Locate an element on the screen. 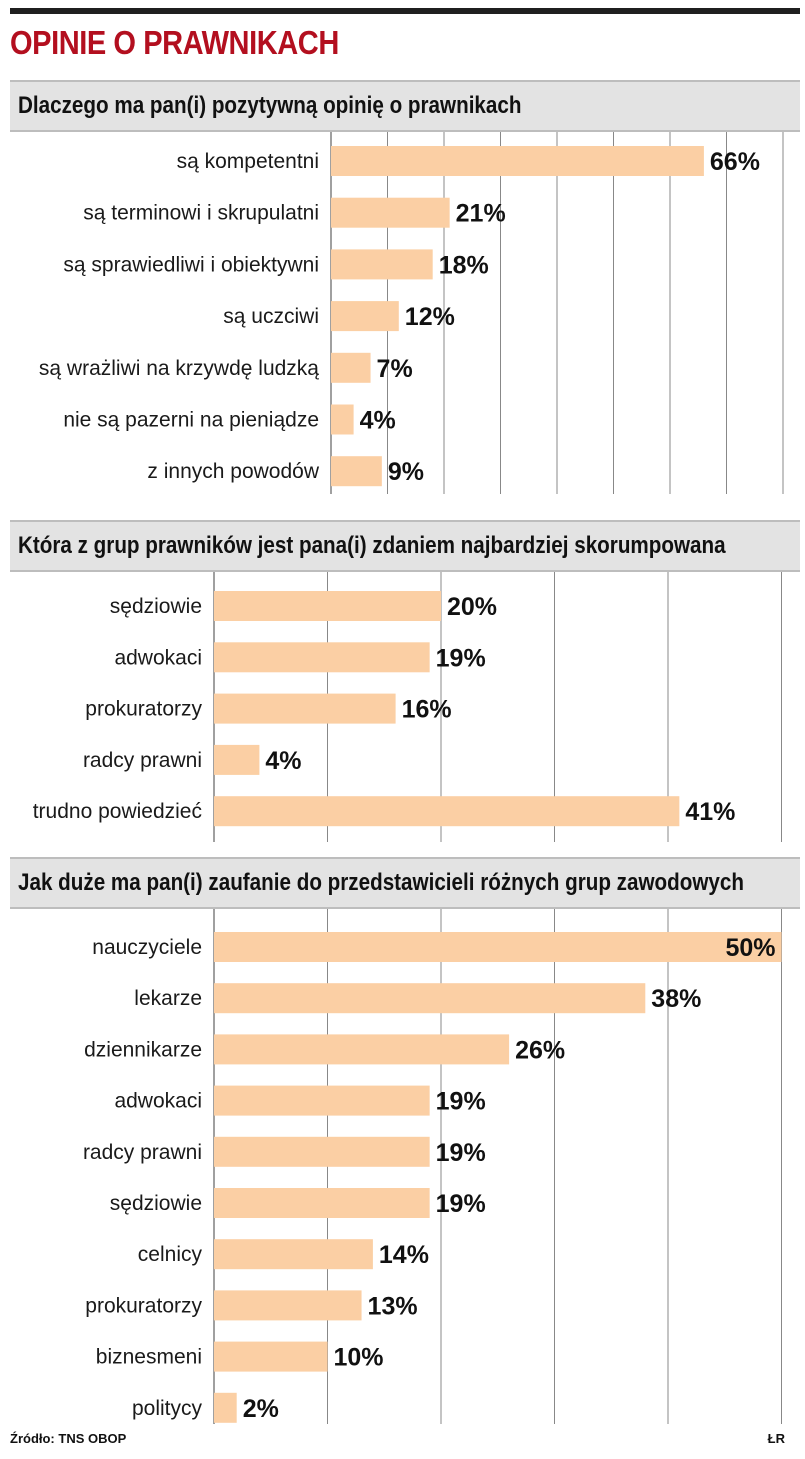  main-title: OPINIE O PRAWNIKACH is located at coordinates (174, 42).